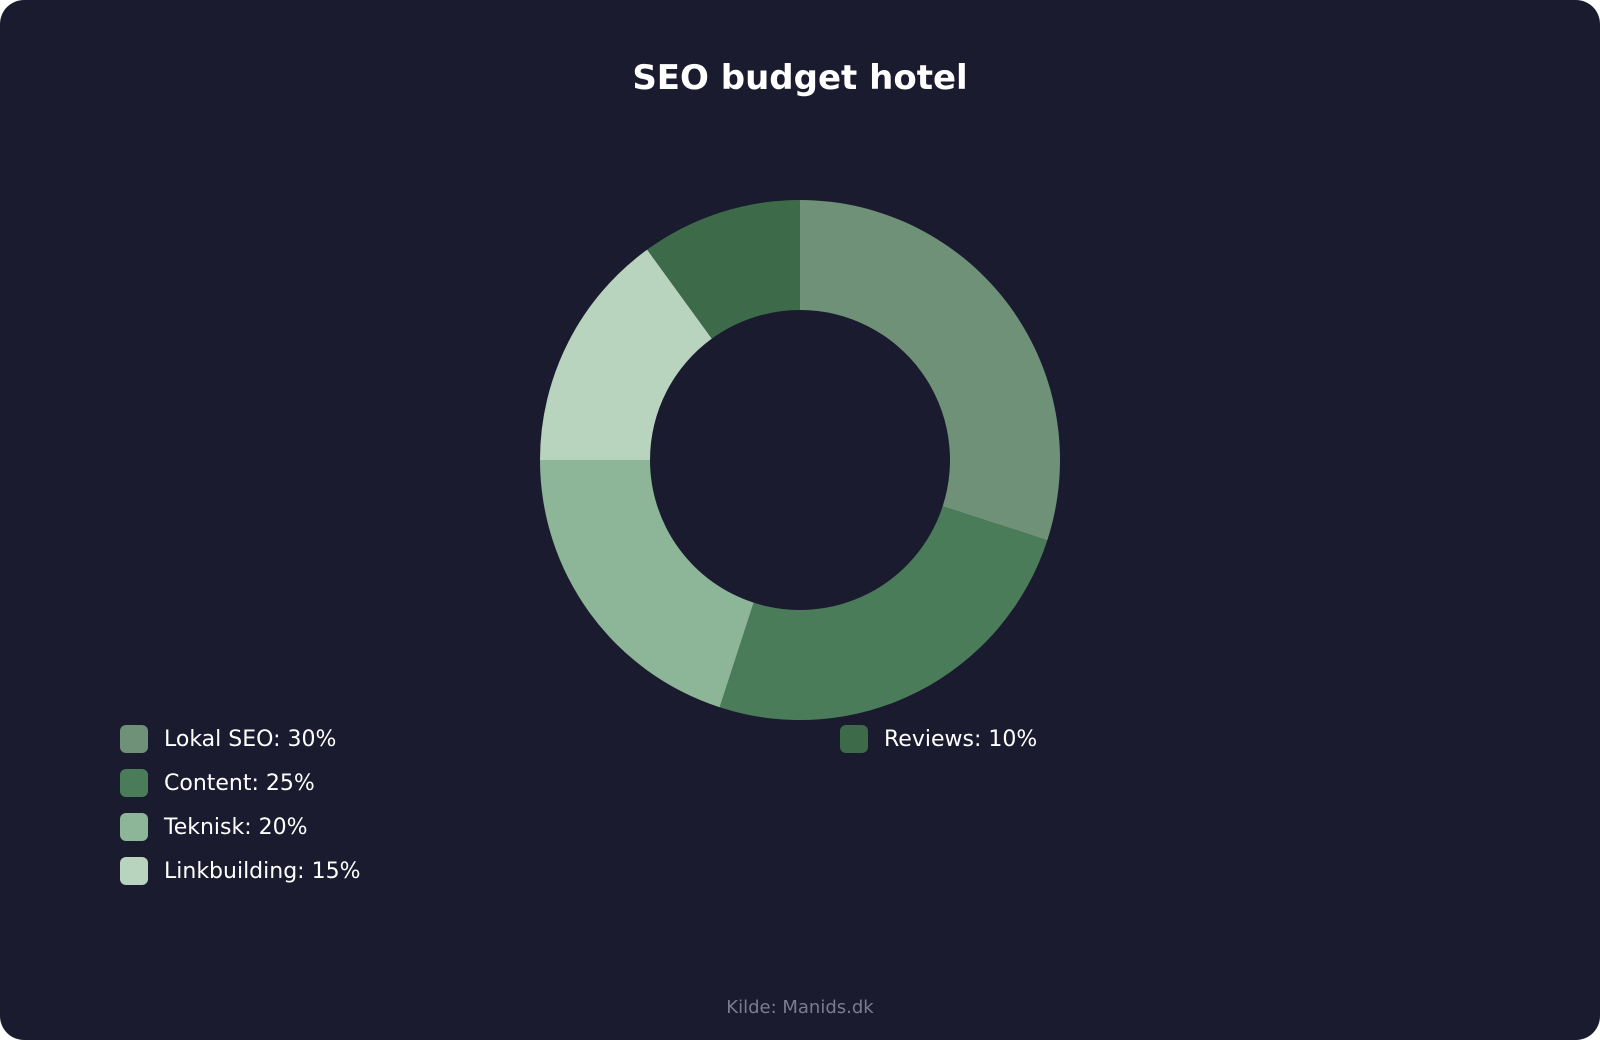 The height and width of the screenshot is (1040, 1600). I want to click on donut-slice-content, so click(883, 613).